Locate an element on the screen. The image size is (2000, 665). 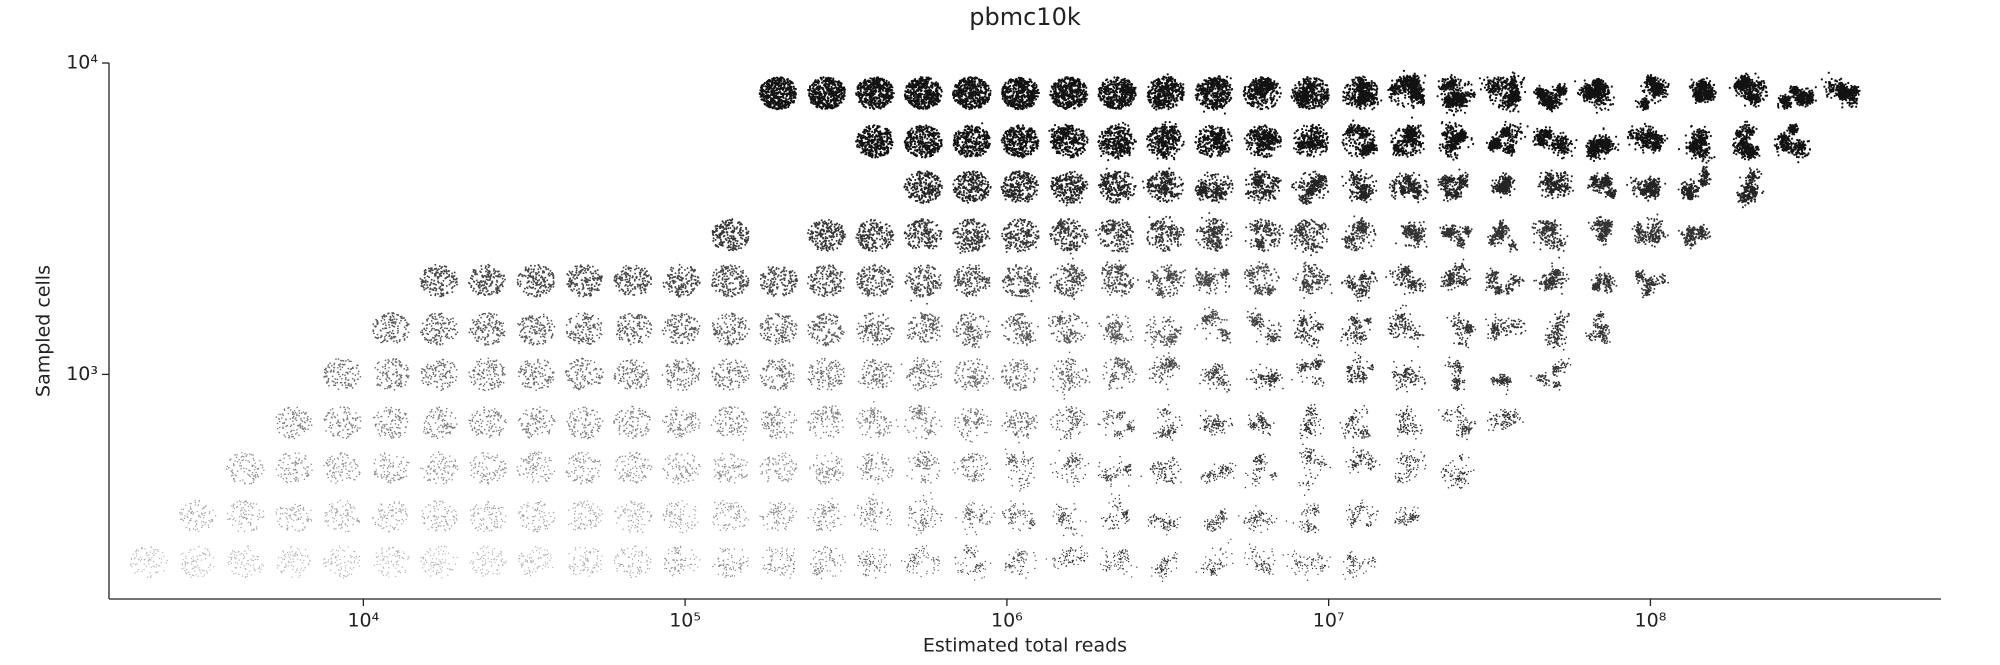
y-tick-label: 10⁴ is located at coordinates (82, 63).